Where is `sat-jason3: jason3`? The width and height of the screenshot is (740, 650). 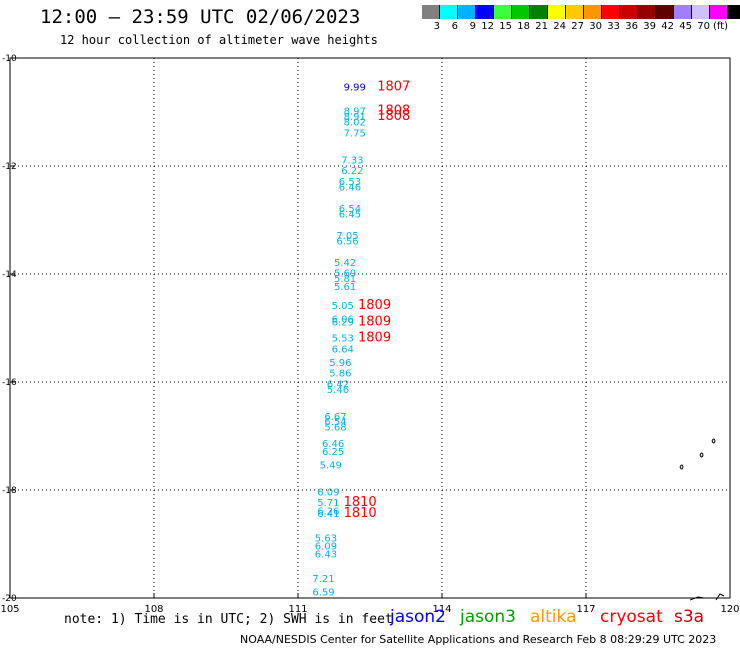
sat-jason3: jason3 is located at coordinates (488, 617).